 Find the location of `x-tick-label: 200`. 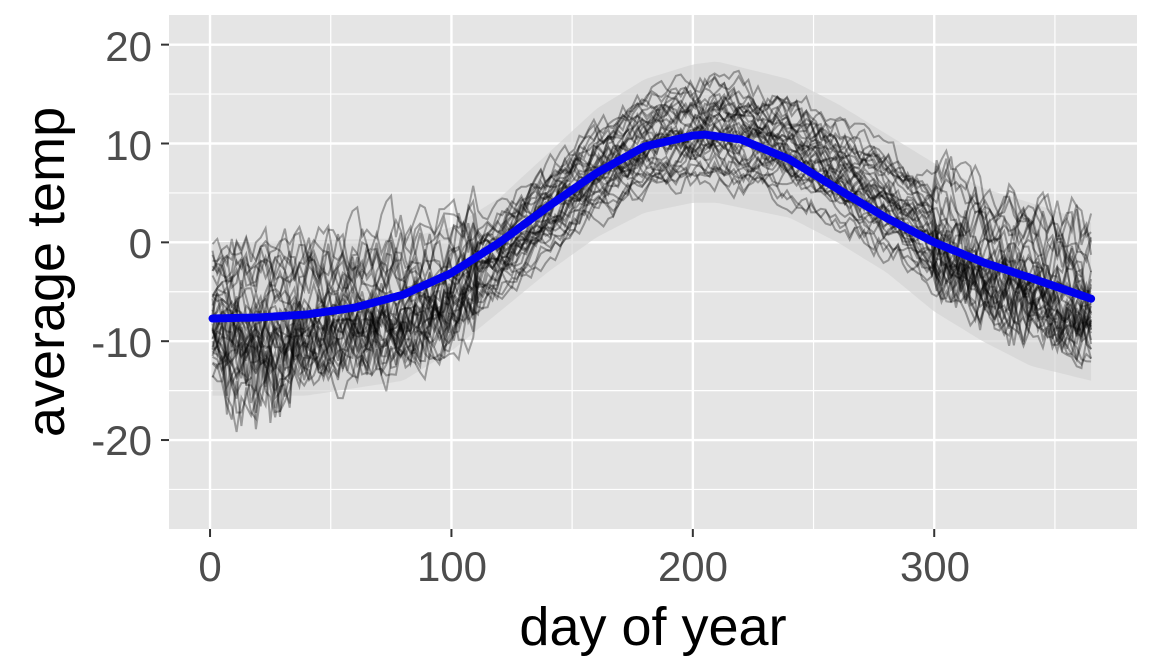

x-tick-label: 200 is located at coordinates (693, 566).